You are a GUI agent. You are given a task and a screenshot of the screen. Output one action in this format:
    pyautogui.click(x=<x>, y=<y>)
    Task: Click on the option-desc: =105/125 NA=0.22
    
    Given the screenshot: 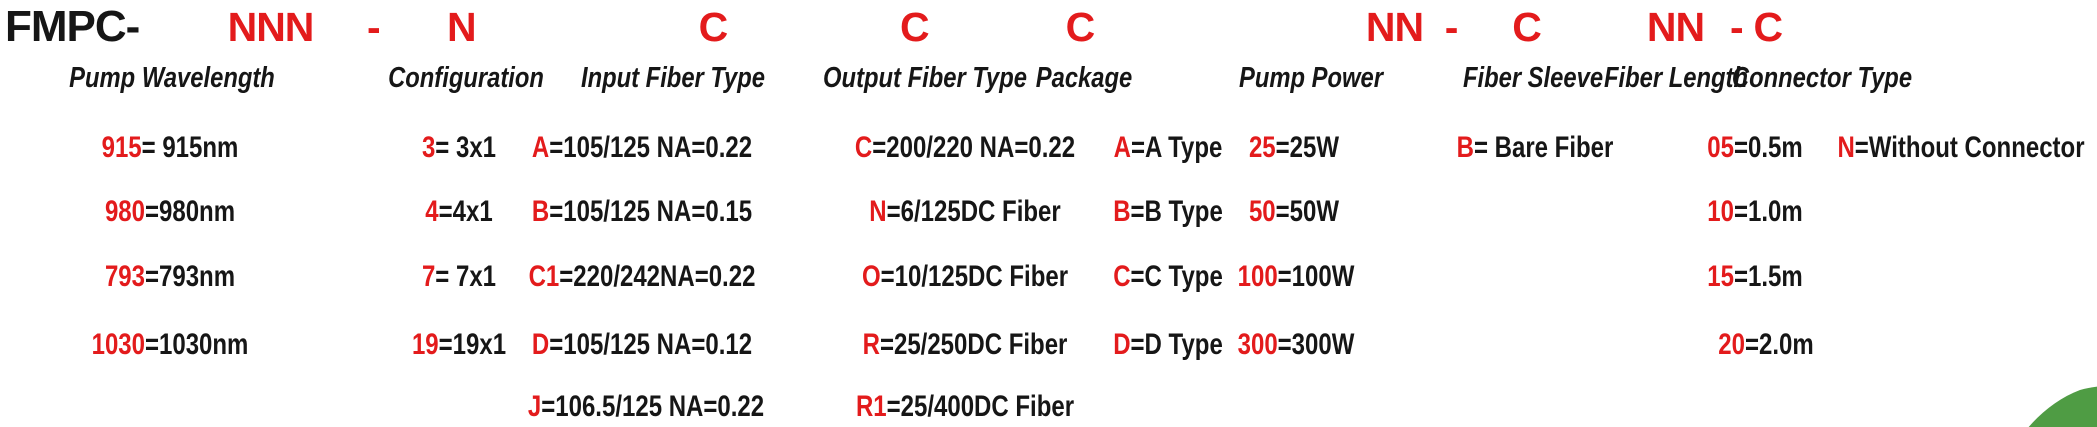 What is the action you would take?
    pyautogui.click(x=650, y=147)
    